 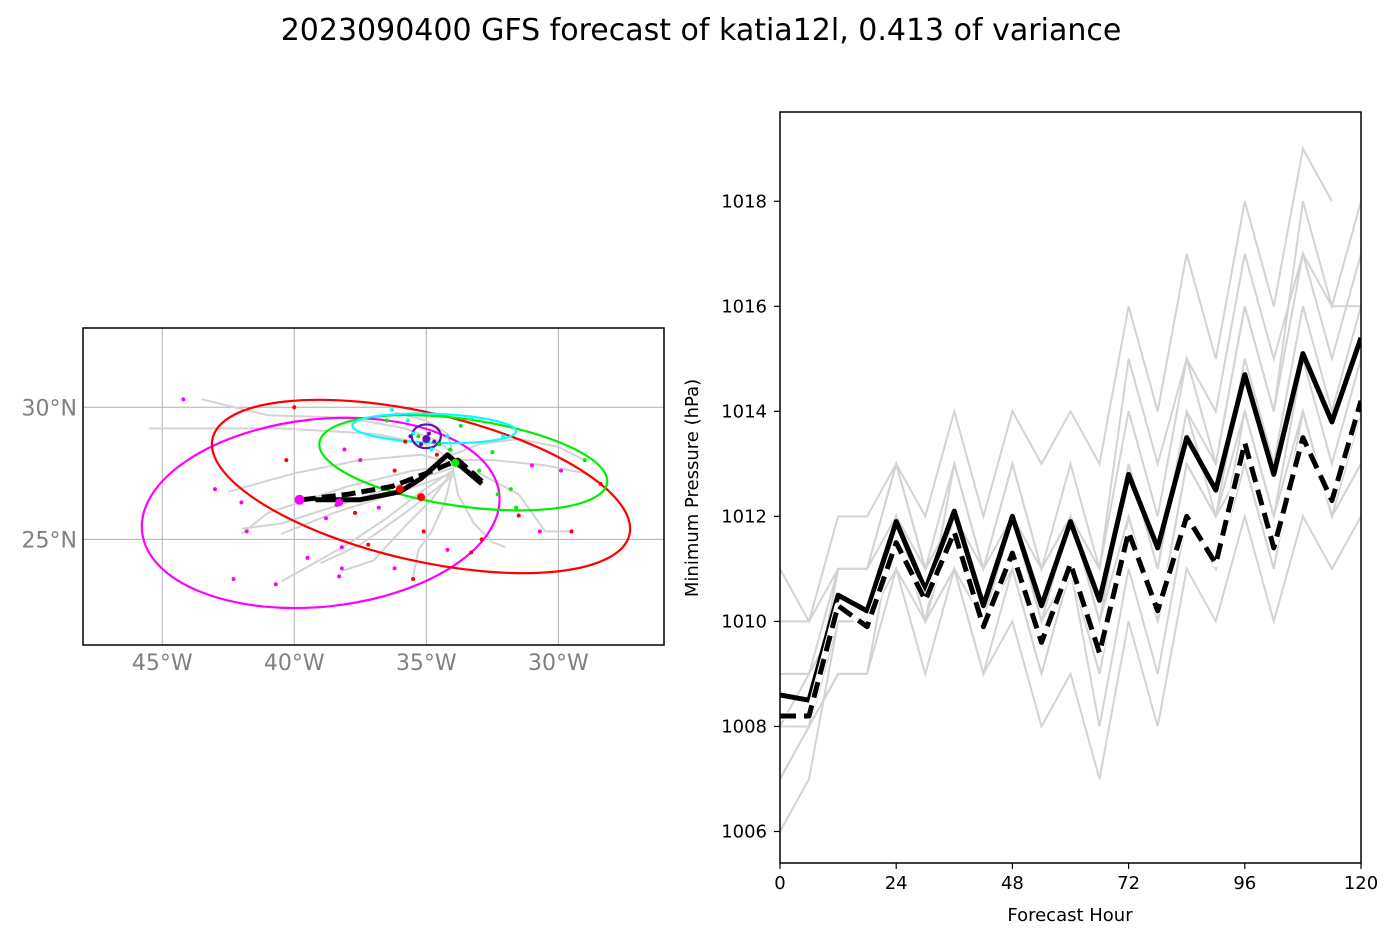 I want to click on map-frame, so click(x=373, y=486).